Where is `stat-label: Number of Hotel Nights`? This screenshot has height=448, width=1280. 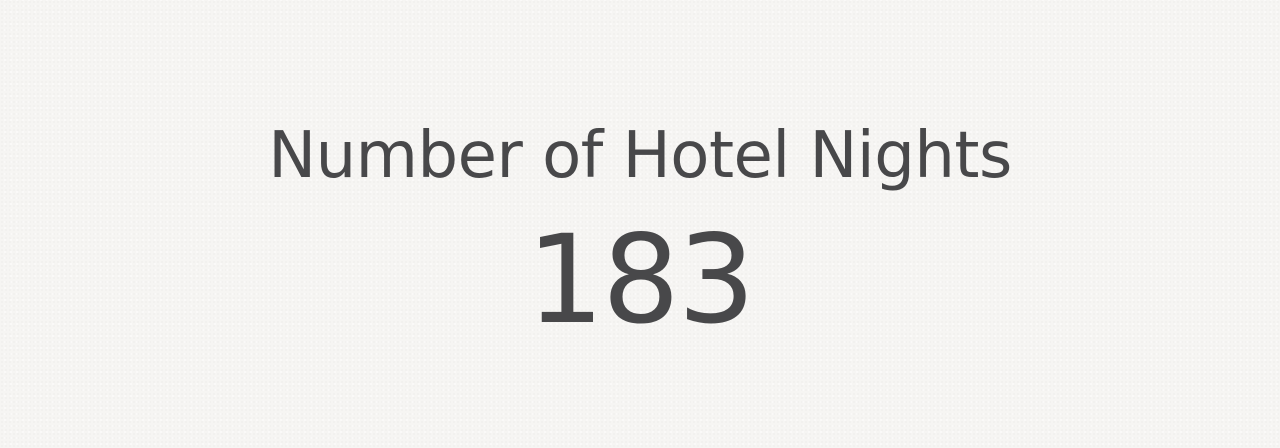 stat-label: Number of Hotel Nights is located at coordinates (640, 156).